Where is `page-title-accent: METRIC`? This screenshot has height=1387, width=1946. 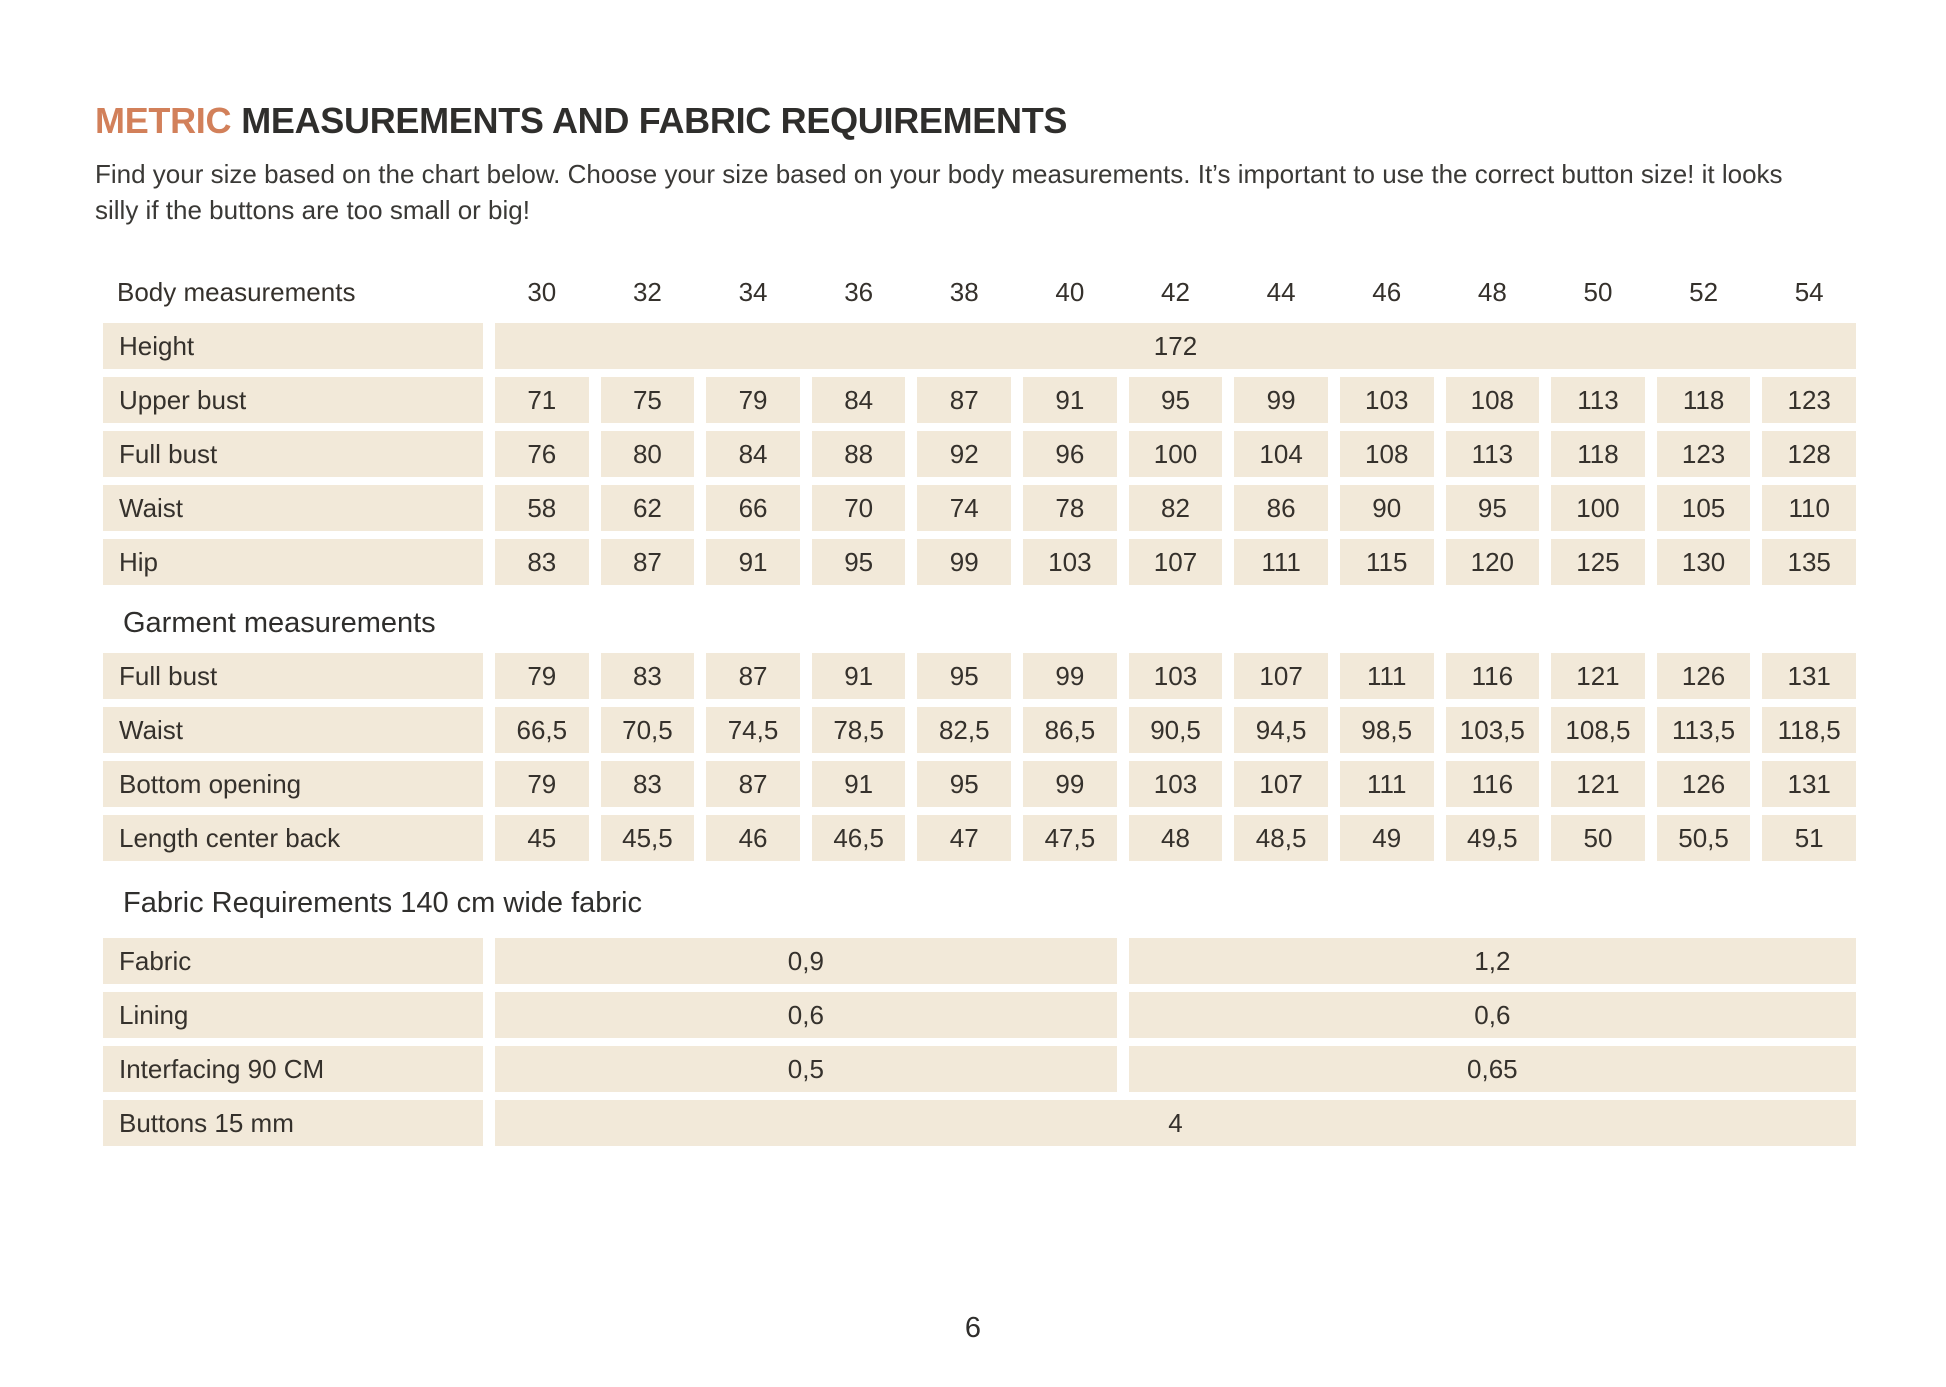 page-title-accent: METRIC is located at coordinates (163, 120).